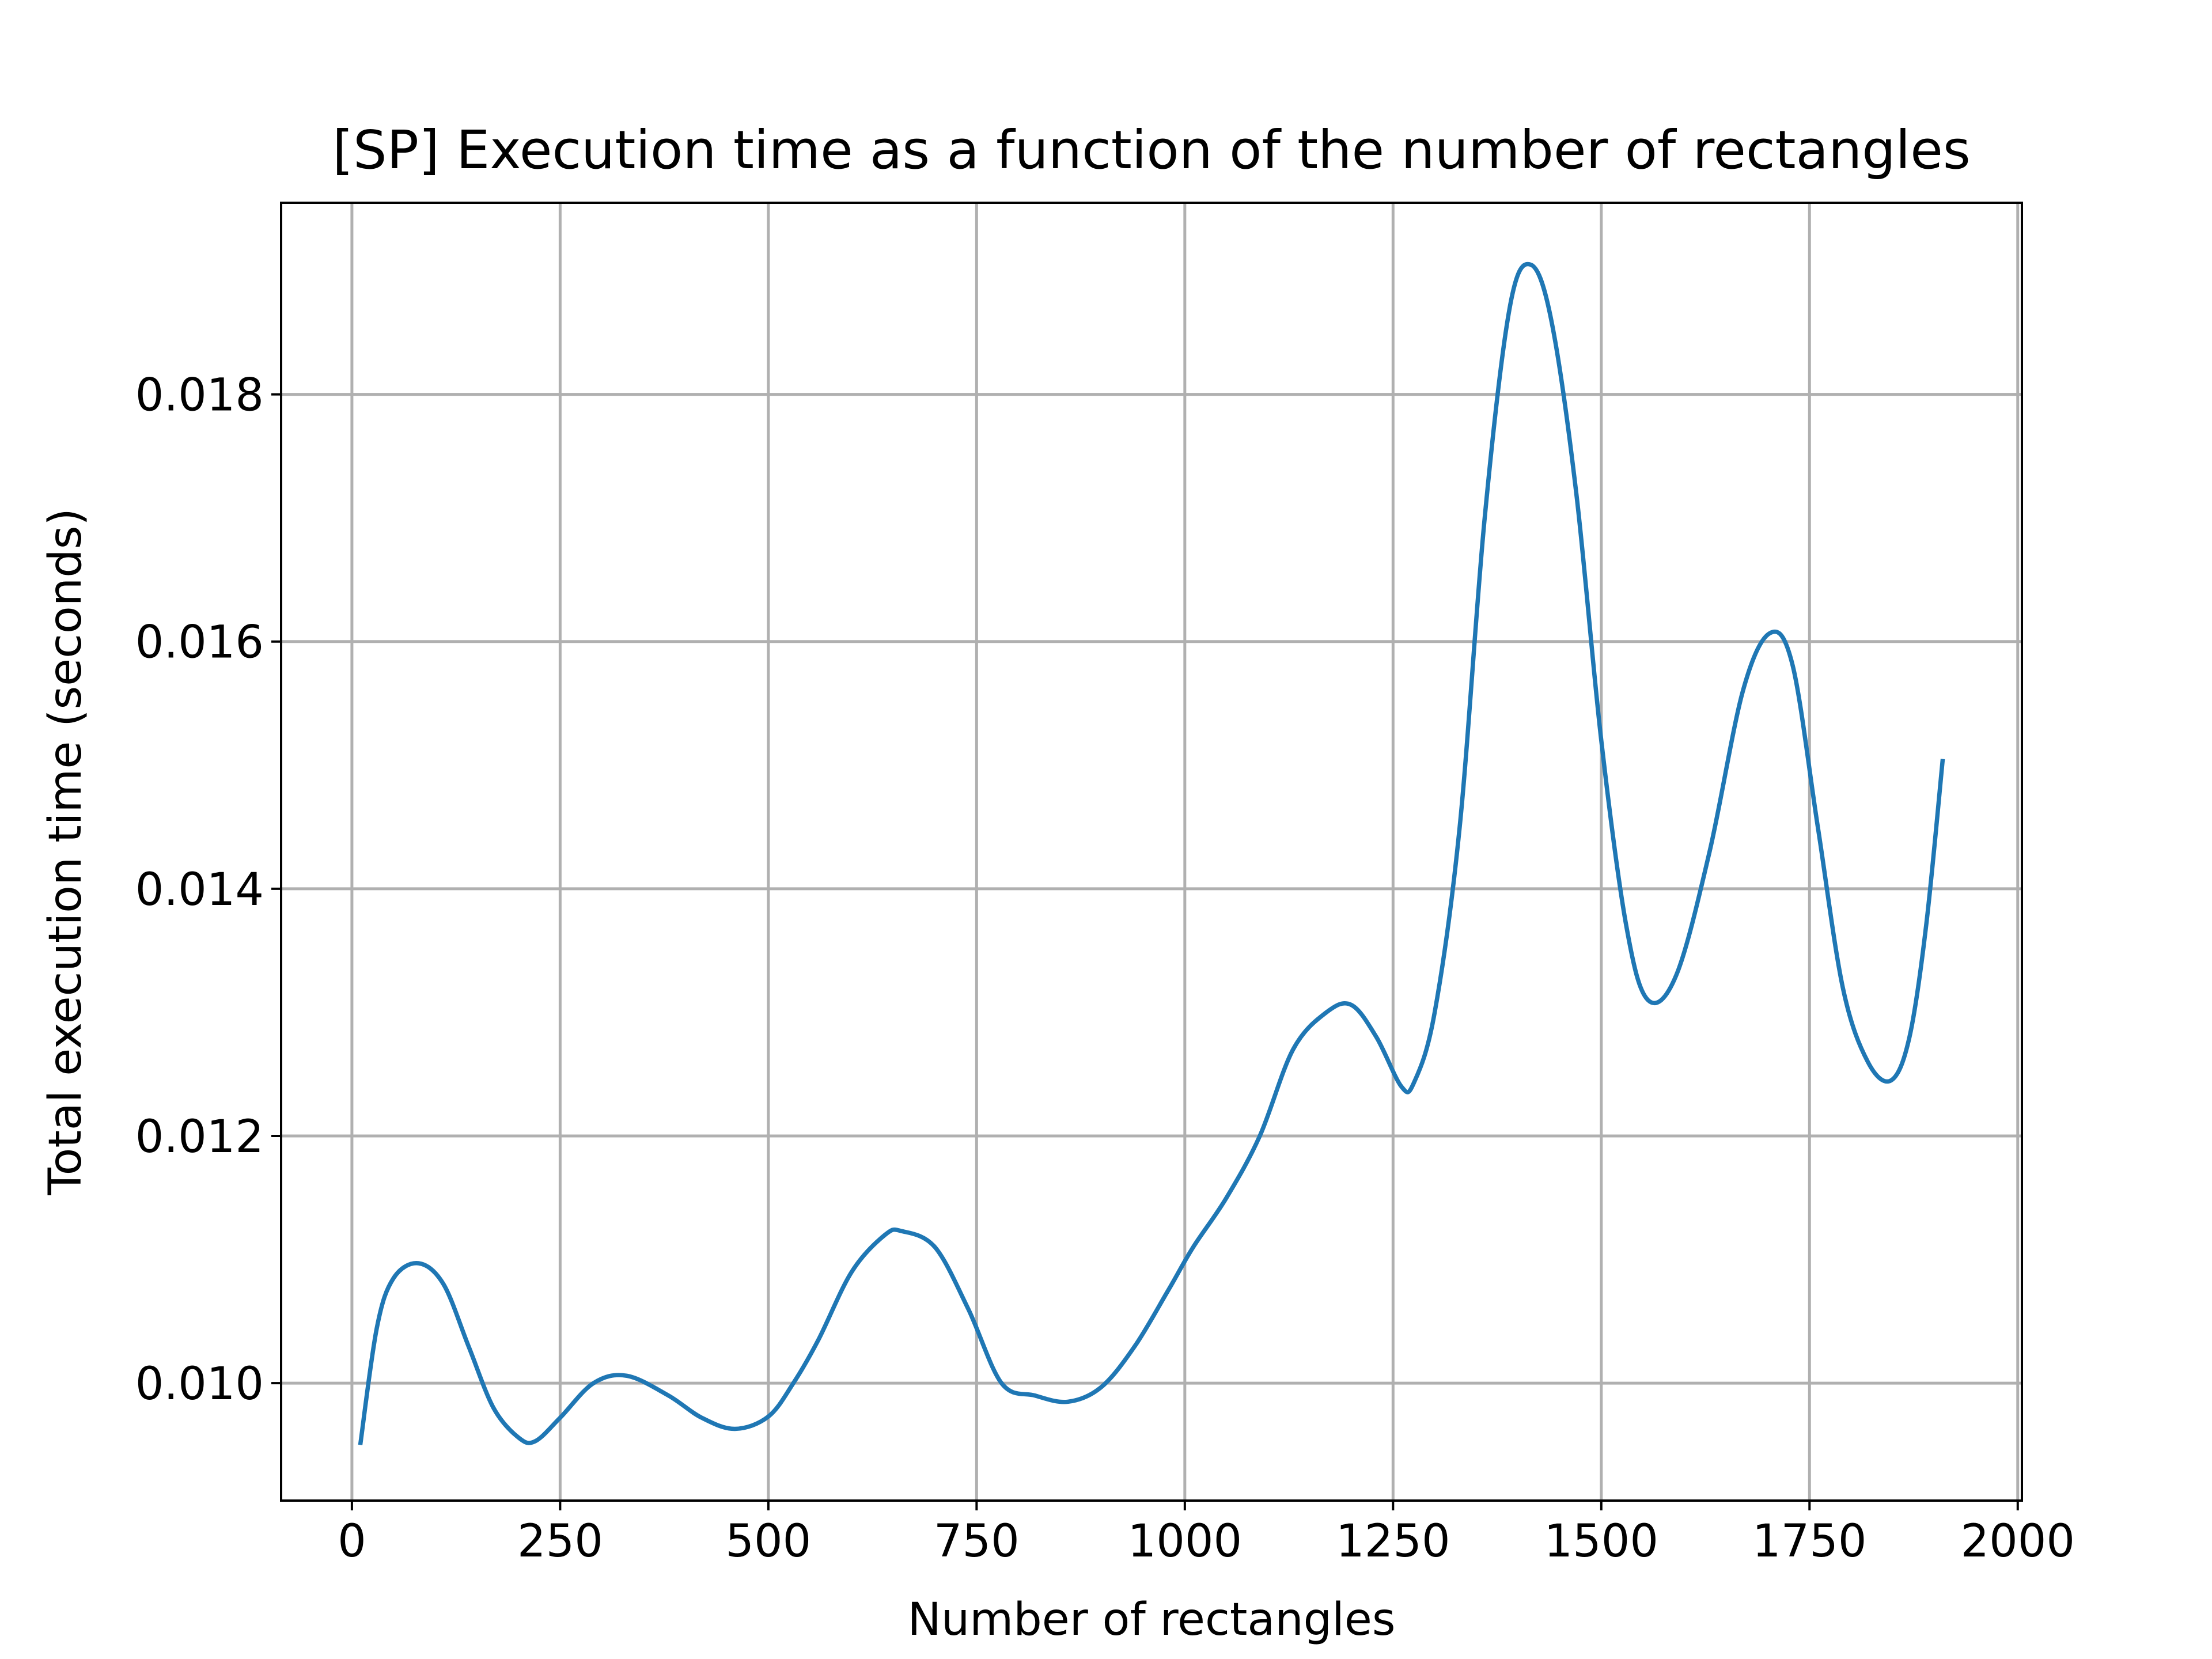 This screenshot has width=2212, height=1659. What do you see at coordinates (1601, 1541) in the screenshot?
I see `x-tick-label: 1500` at bounding box center [1601, 1541].